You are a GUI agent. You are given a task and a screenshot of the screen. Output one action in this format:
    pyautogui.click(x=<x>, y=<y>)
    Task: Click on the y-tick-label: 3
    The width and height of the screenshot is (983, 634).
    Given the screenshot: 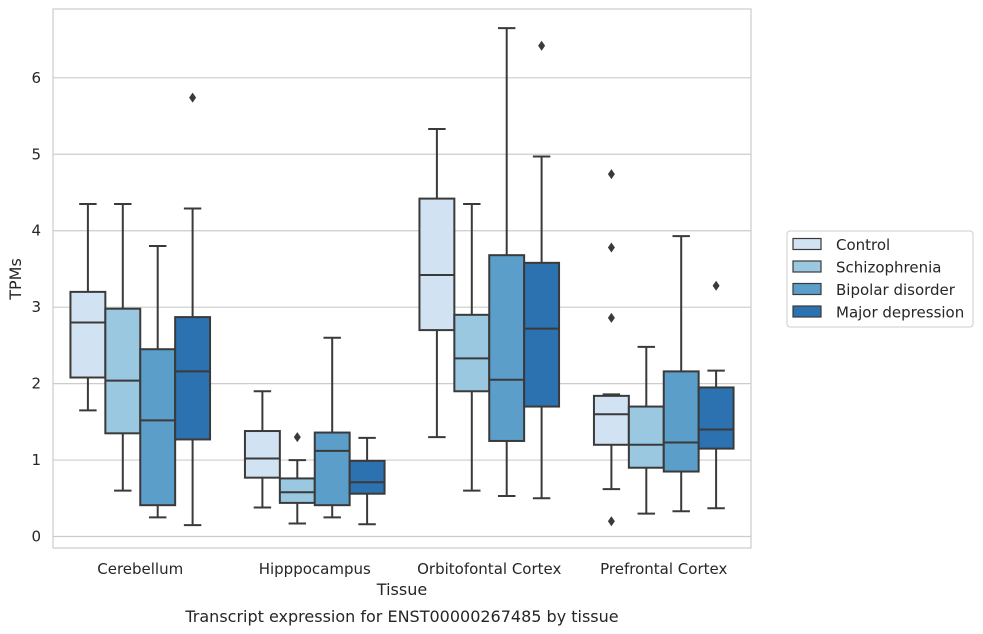 What is the action you would take?
    pyautogui.click(x=36, y=307)
    